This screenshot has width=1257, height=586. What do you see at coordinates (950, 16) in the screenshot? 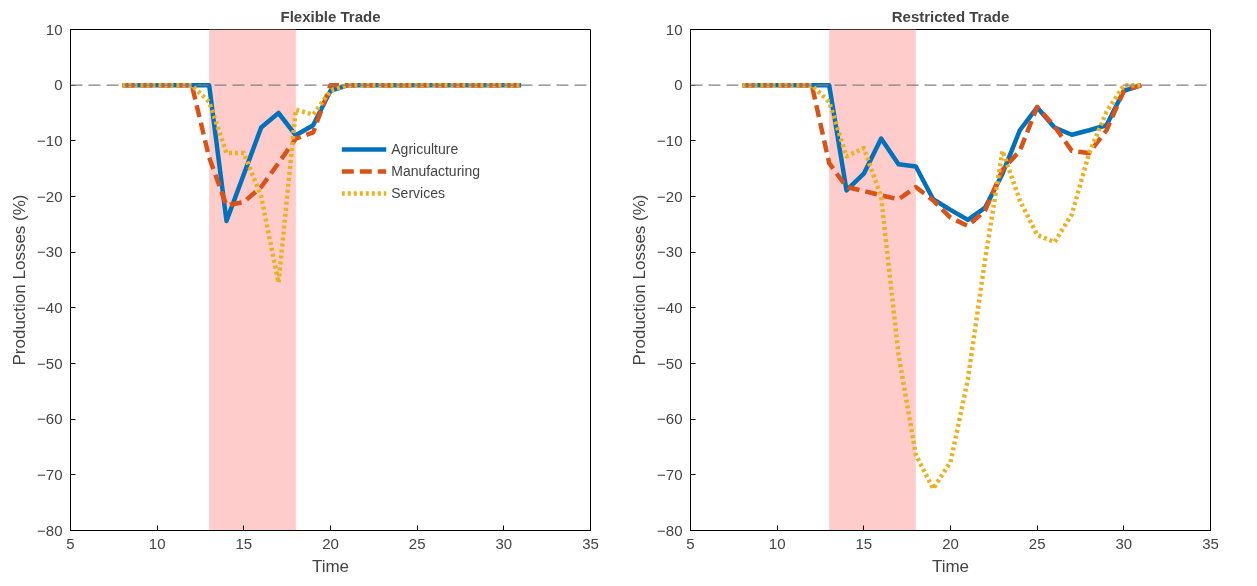
I see `chart-title: Restricted Trade` at bounding box center [950, 16].